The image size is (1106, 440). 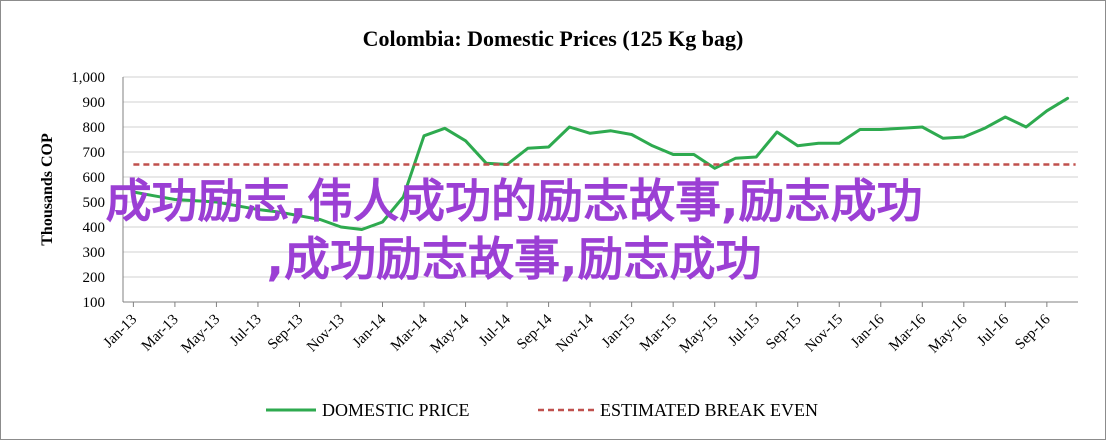 What do you see at coordinates (370, 331) in the screenshot?
I see `x-tick-label: Jan-14` at bounding box center [370, 331].